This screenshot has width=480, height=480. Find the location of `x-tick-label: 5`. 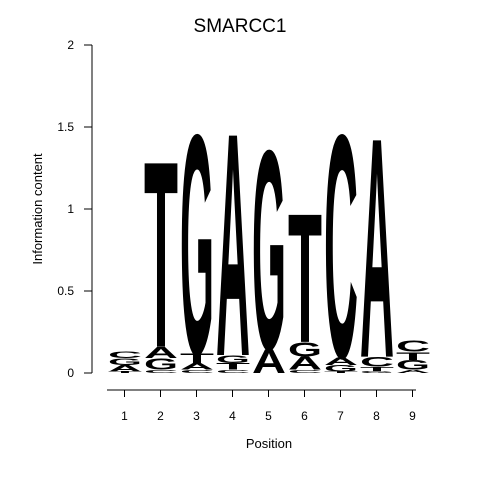

x-tick-label: 5 is located at coordinates (268, 416).